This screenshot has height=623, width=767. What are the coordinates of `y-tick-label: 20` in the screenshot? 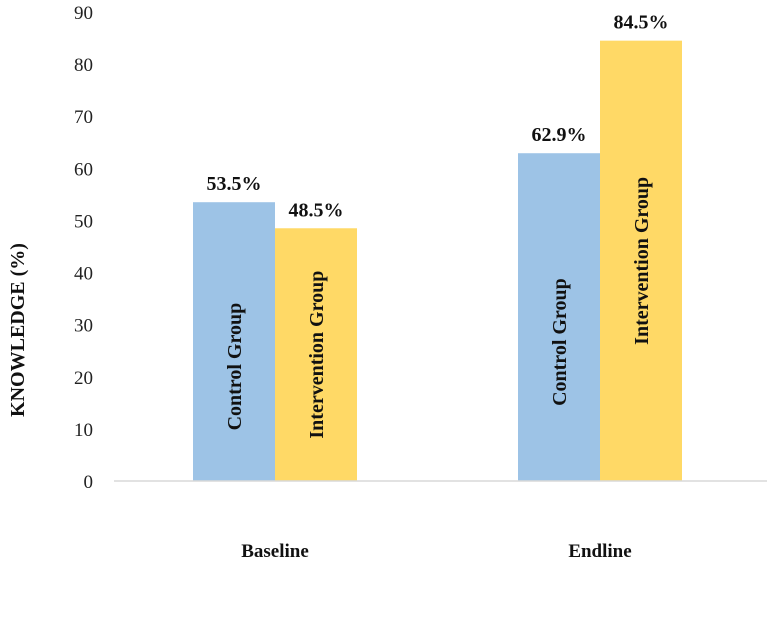 It's located at (83, 378).